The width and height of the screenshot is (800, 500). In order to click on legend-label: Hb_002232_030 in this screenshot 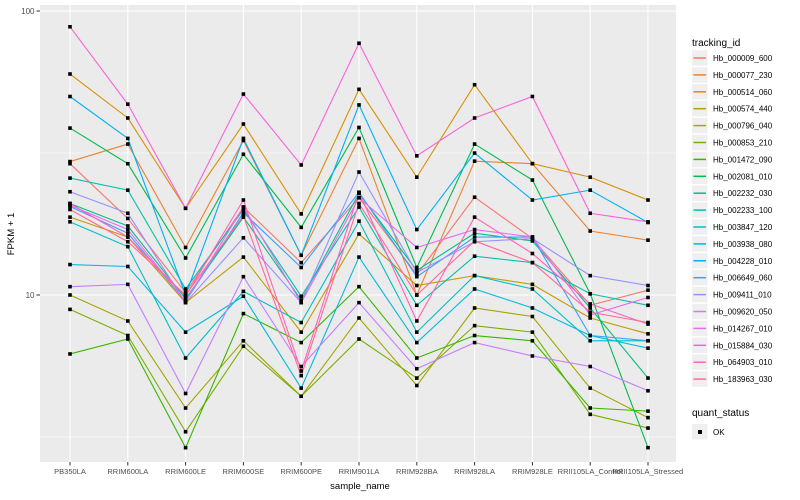, I will do `click(743, 193)`.